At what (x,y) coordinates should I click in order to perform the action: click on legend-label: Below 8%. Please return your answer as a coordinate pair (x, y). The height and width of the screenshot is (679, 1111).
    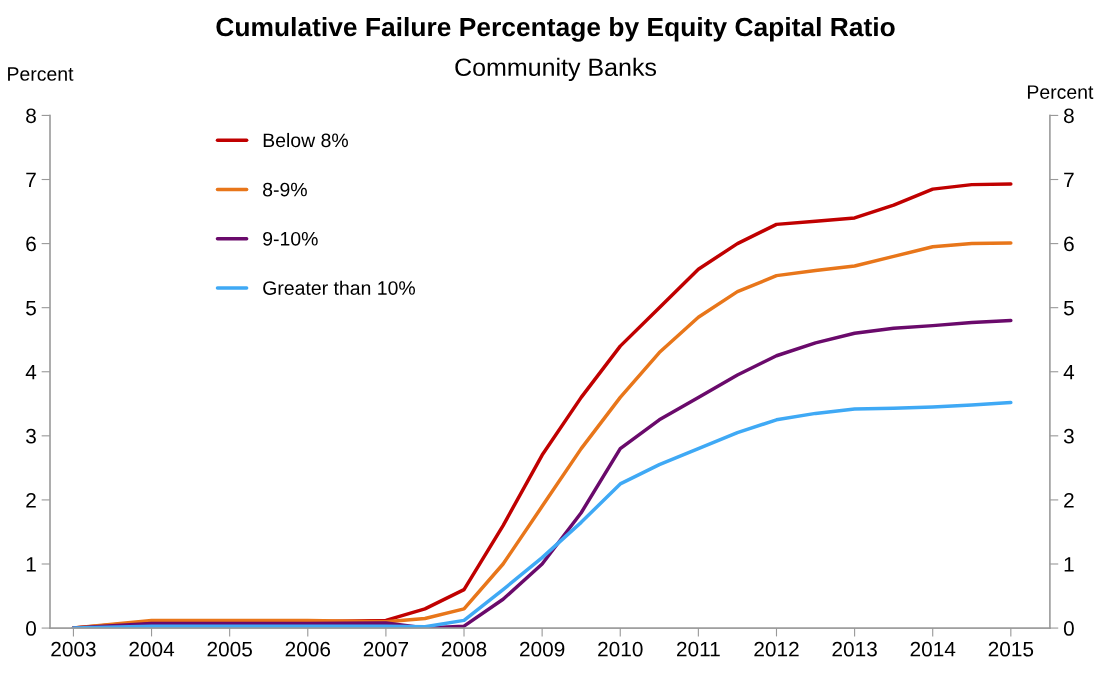
    Looking at the image, I should click on (305, 140).